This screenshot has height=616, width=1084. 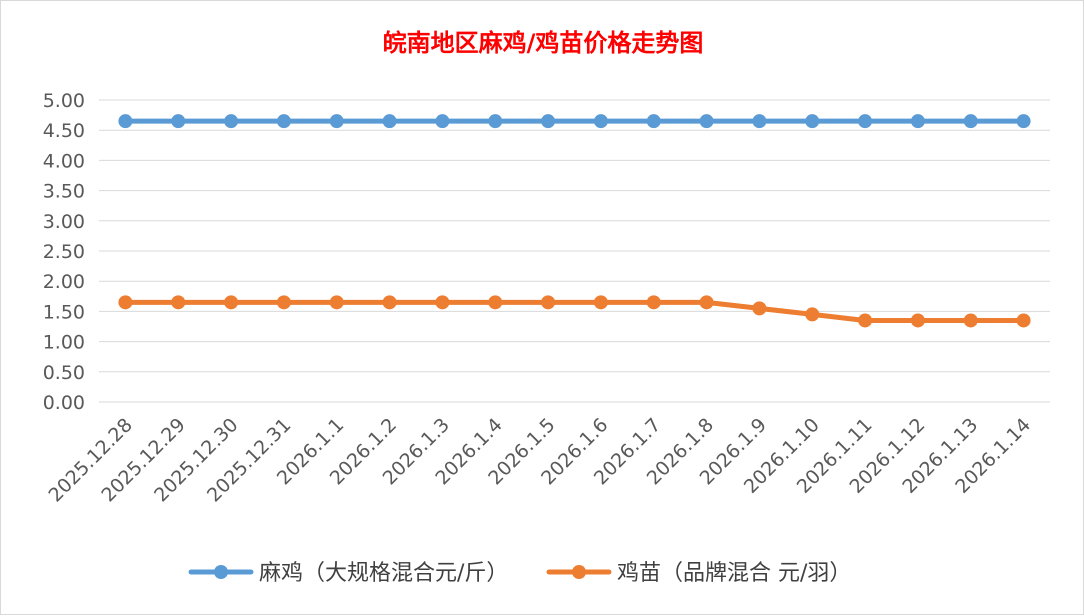 What do you see at coordinates (64, 403) in the screenshot?
I see `y-tick-label: 0.00` at bounding box center [64, 403].